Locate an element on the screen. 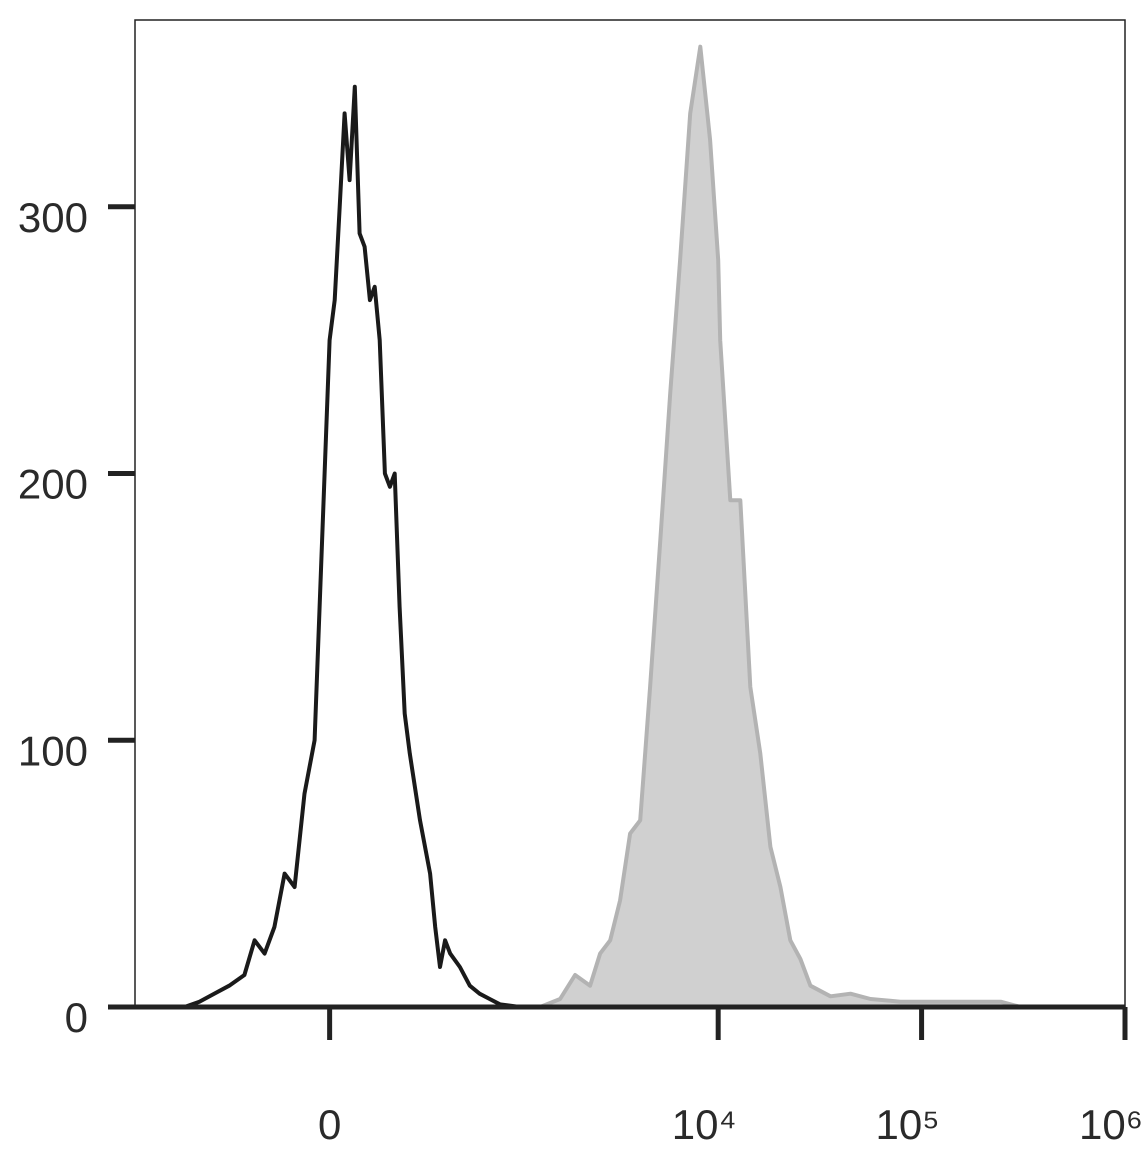 Image resolution: width=1148 pixels, height=1159 pixels. y-tick-label: 0 is located at coordinates (76, 1017).